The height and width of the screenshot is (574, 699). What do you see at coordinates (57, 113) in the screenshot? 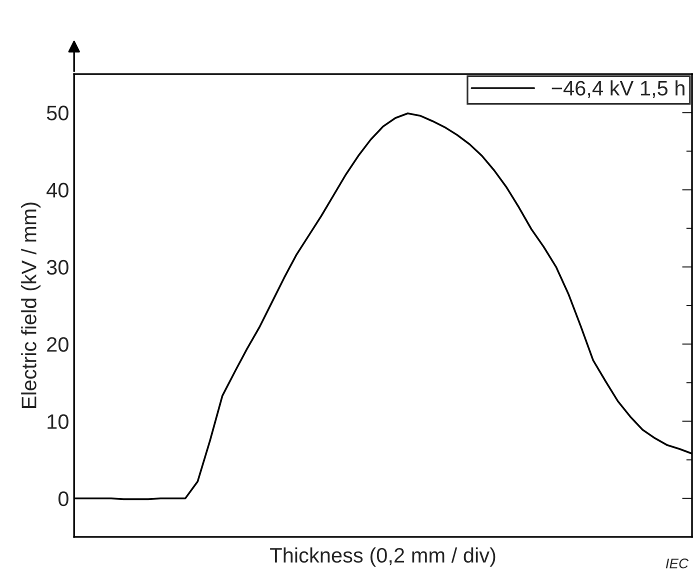
I see `y-tick-label: 50` at bounding box center [57, 113].